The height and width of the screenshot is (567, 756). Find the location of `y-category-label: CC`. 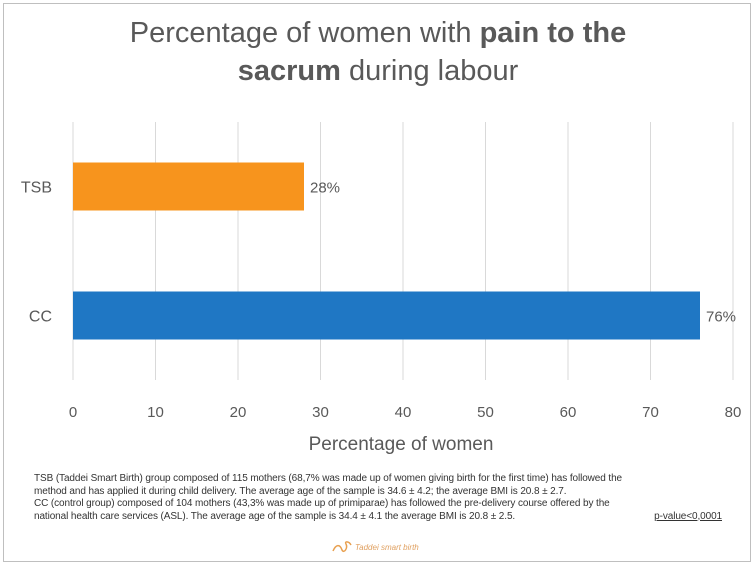

y-category-label: CC is located at coordinates (40, 317).